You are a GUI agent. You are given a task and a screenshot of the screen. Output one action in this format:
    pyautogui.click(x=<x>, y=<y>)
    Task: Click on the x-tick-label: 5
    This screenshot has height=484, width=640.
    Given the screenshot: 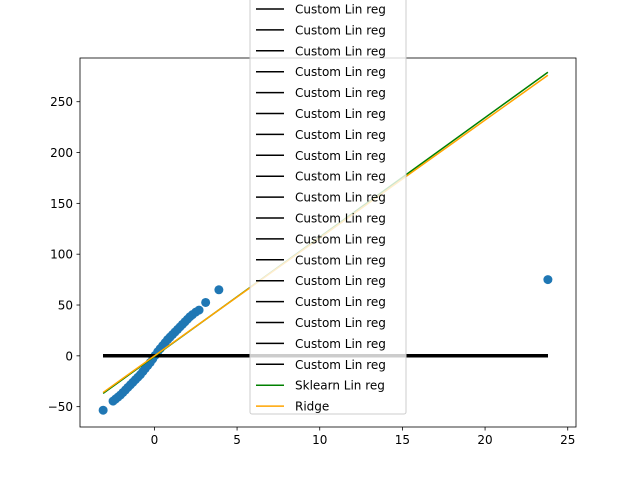 What is the action you would take?
    pyautogui.click(x=237, y=440)
    